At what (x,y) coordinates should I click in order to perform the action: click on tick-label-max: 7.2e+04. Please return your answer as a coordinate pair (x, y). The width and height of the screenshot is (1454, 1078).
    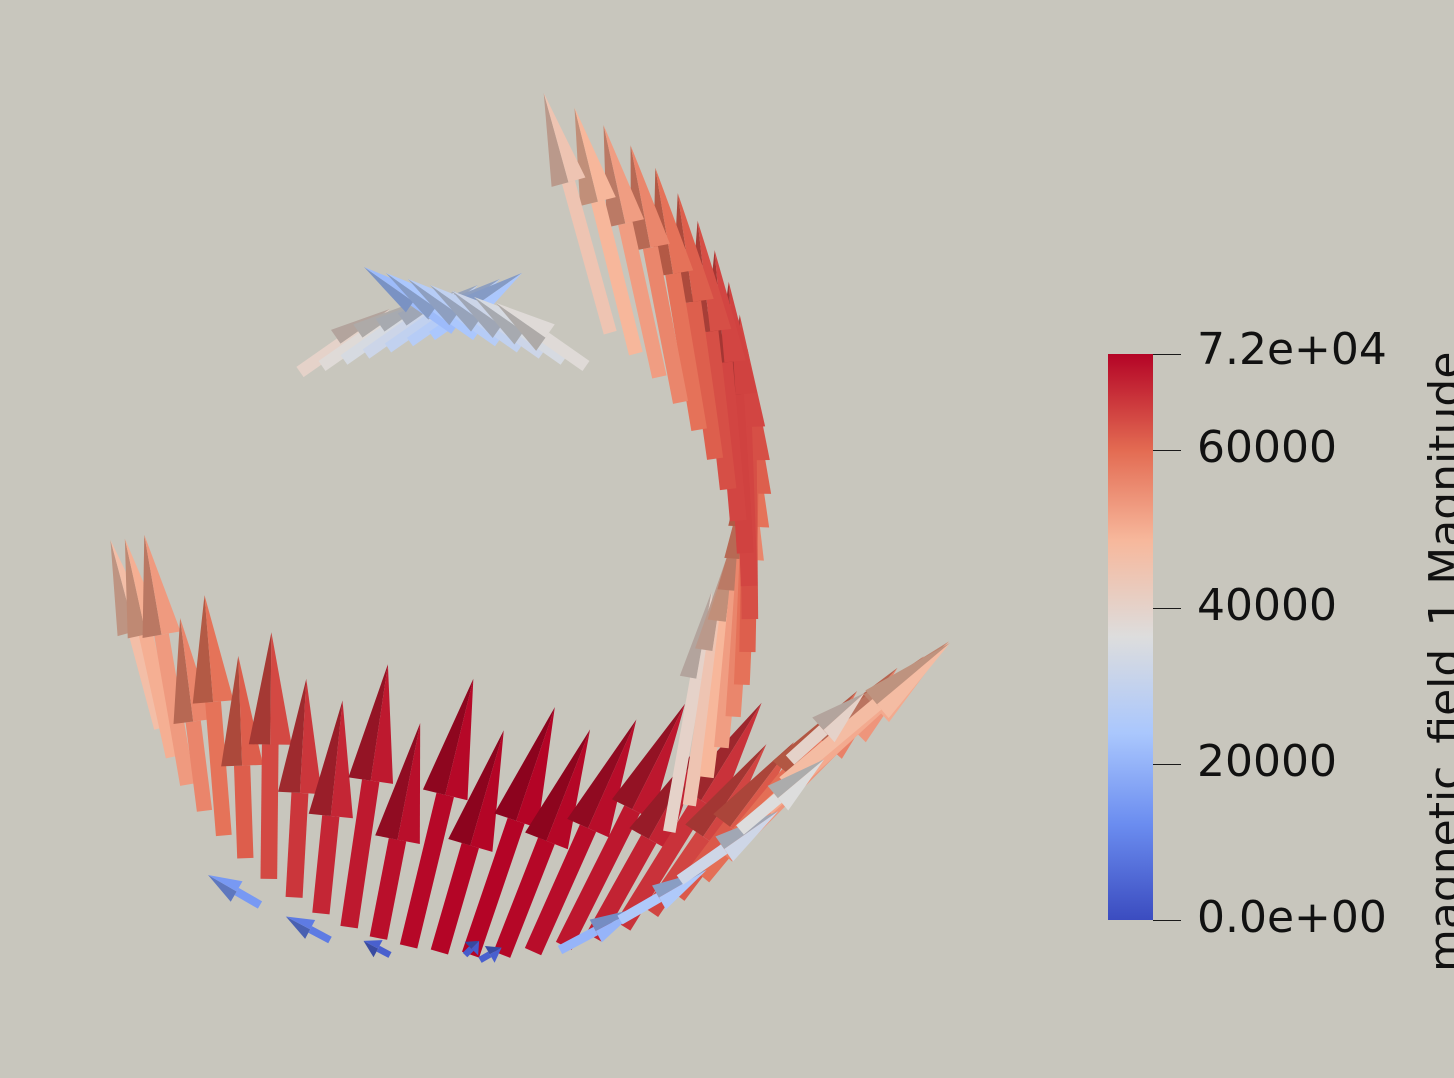
    Looking at the image, I should click on (1292, 350).